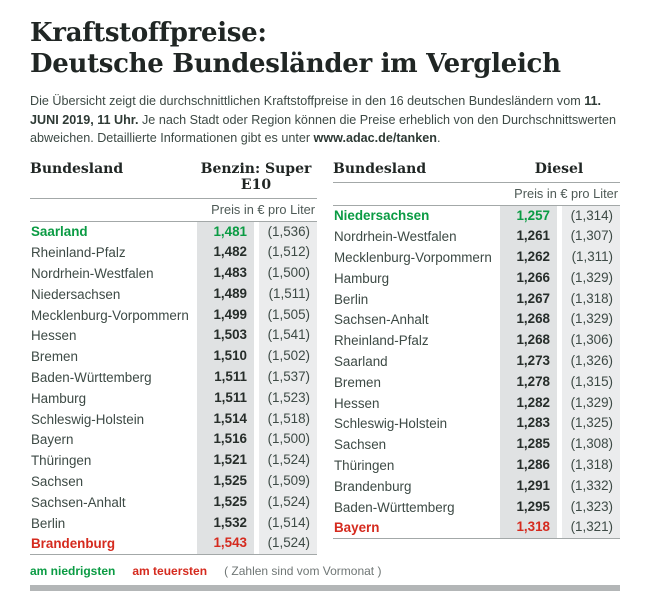 The image size is (650, 591). What do you see at coordinates (476, 486) in the screenshot?
I see `table-row: Brandenburg 1,291 (1,332)` at bounding box center [476, 486].